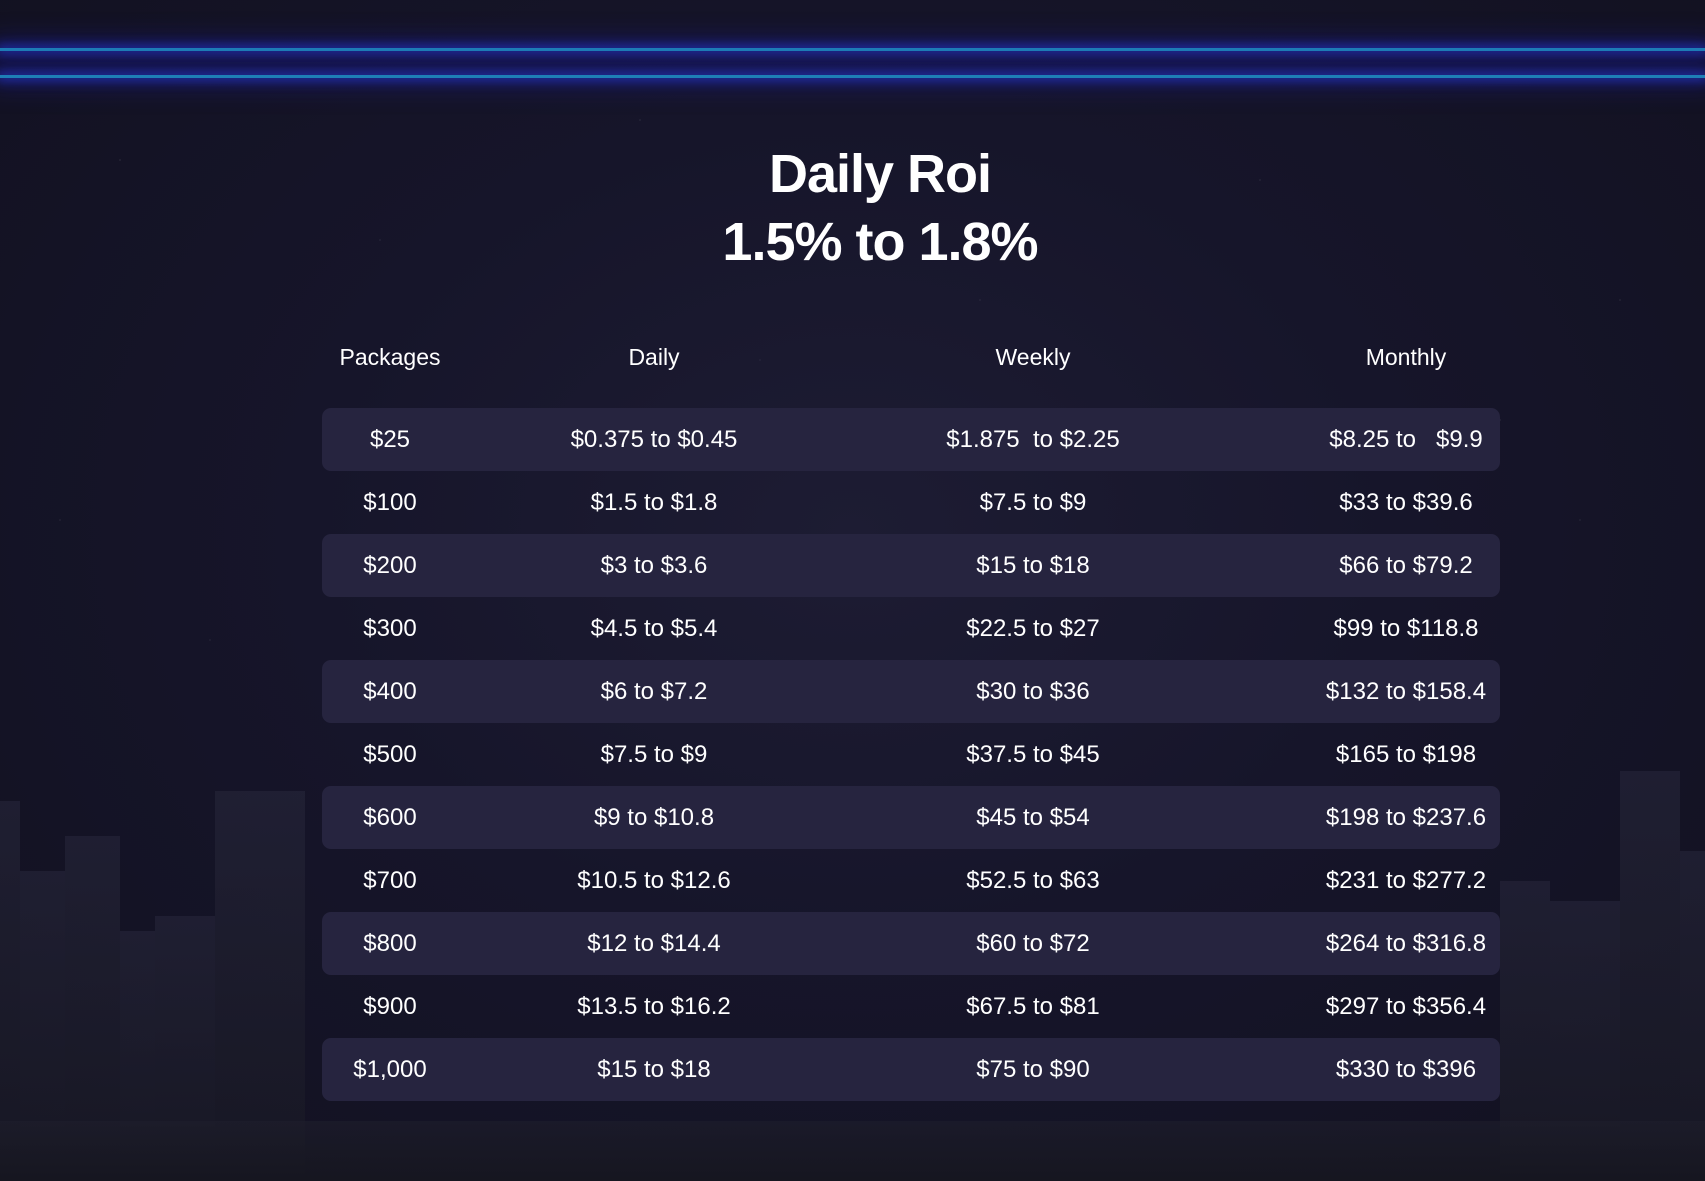  Describe the element at coordinates (1406, 357) in the screenshot. I see `header-monthly: Monthly` at that location.